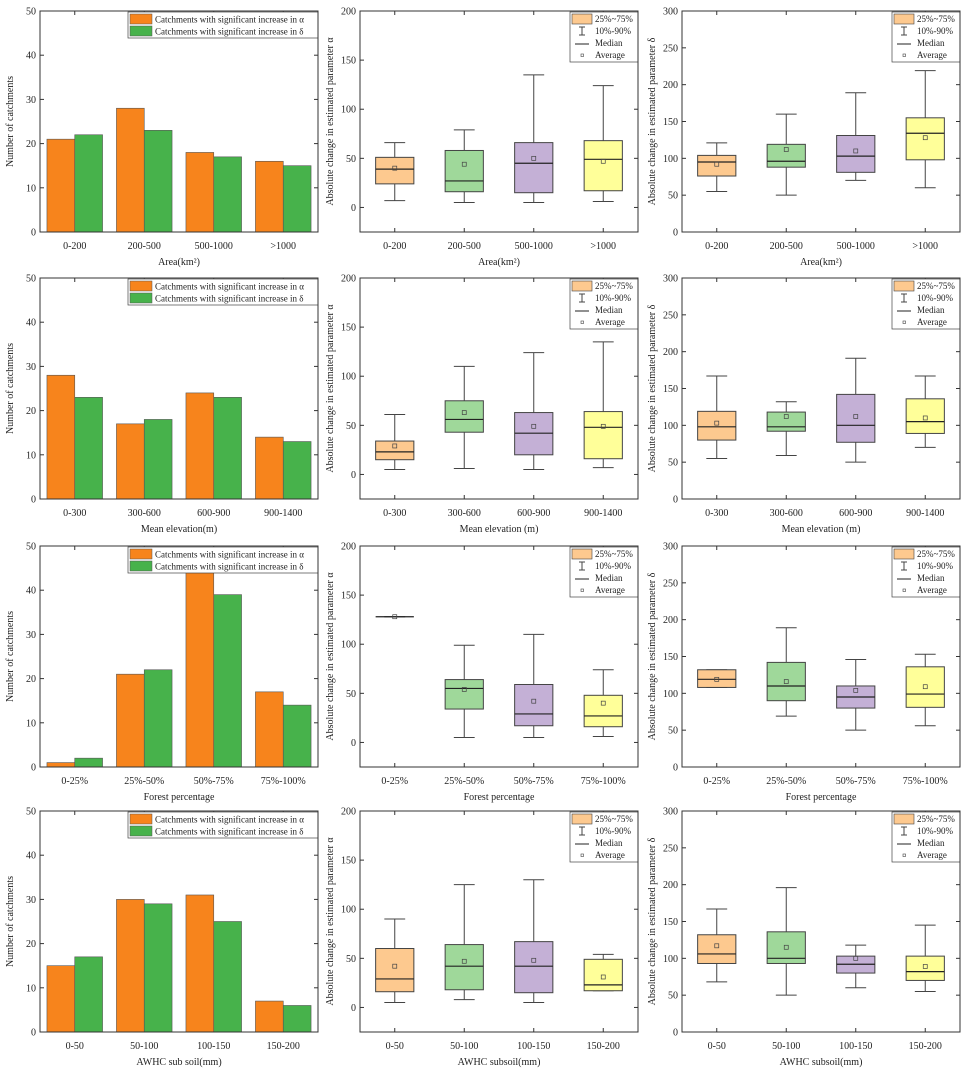 Image resolution: width=971 pixels, height=1074 pixels. Describe the element at coordinates (283, 781) in the screenshot. I see `x-tick-label: 75%-100%` at that location.